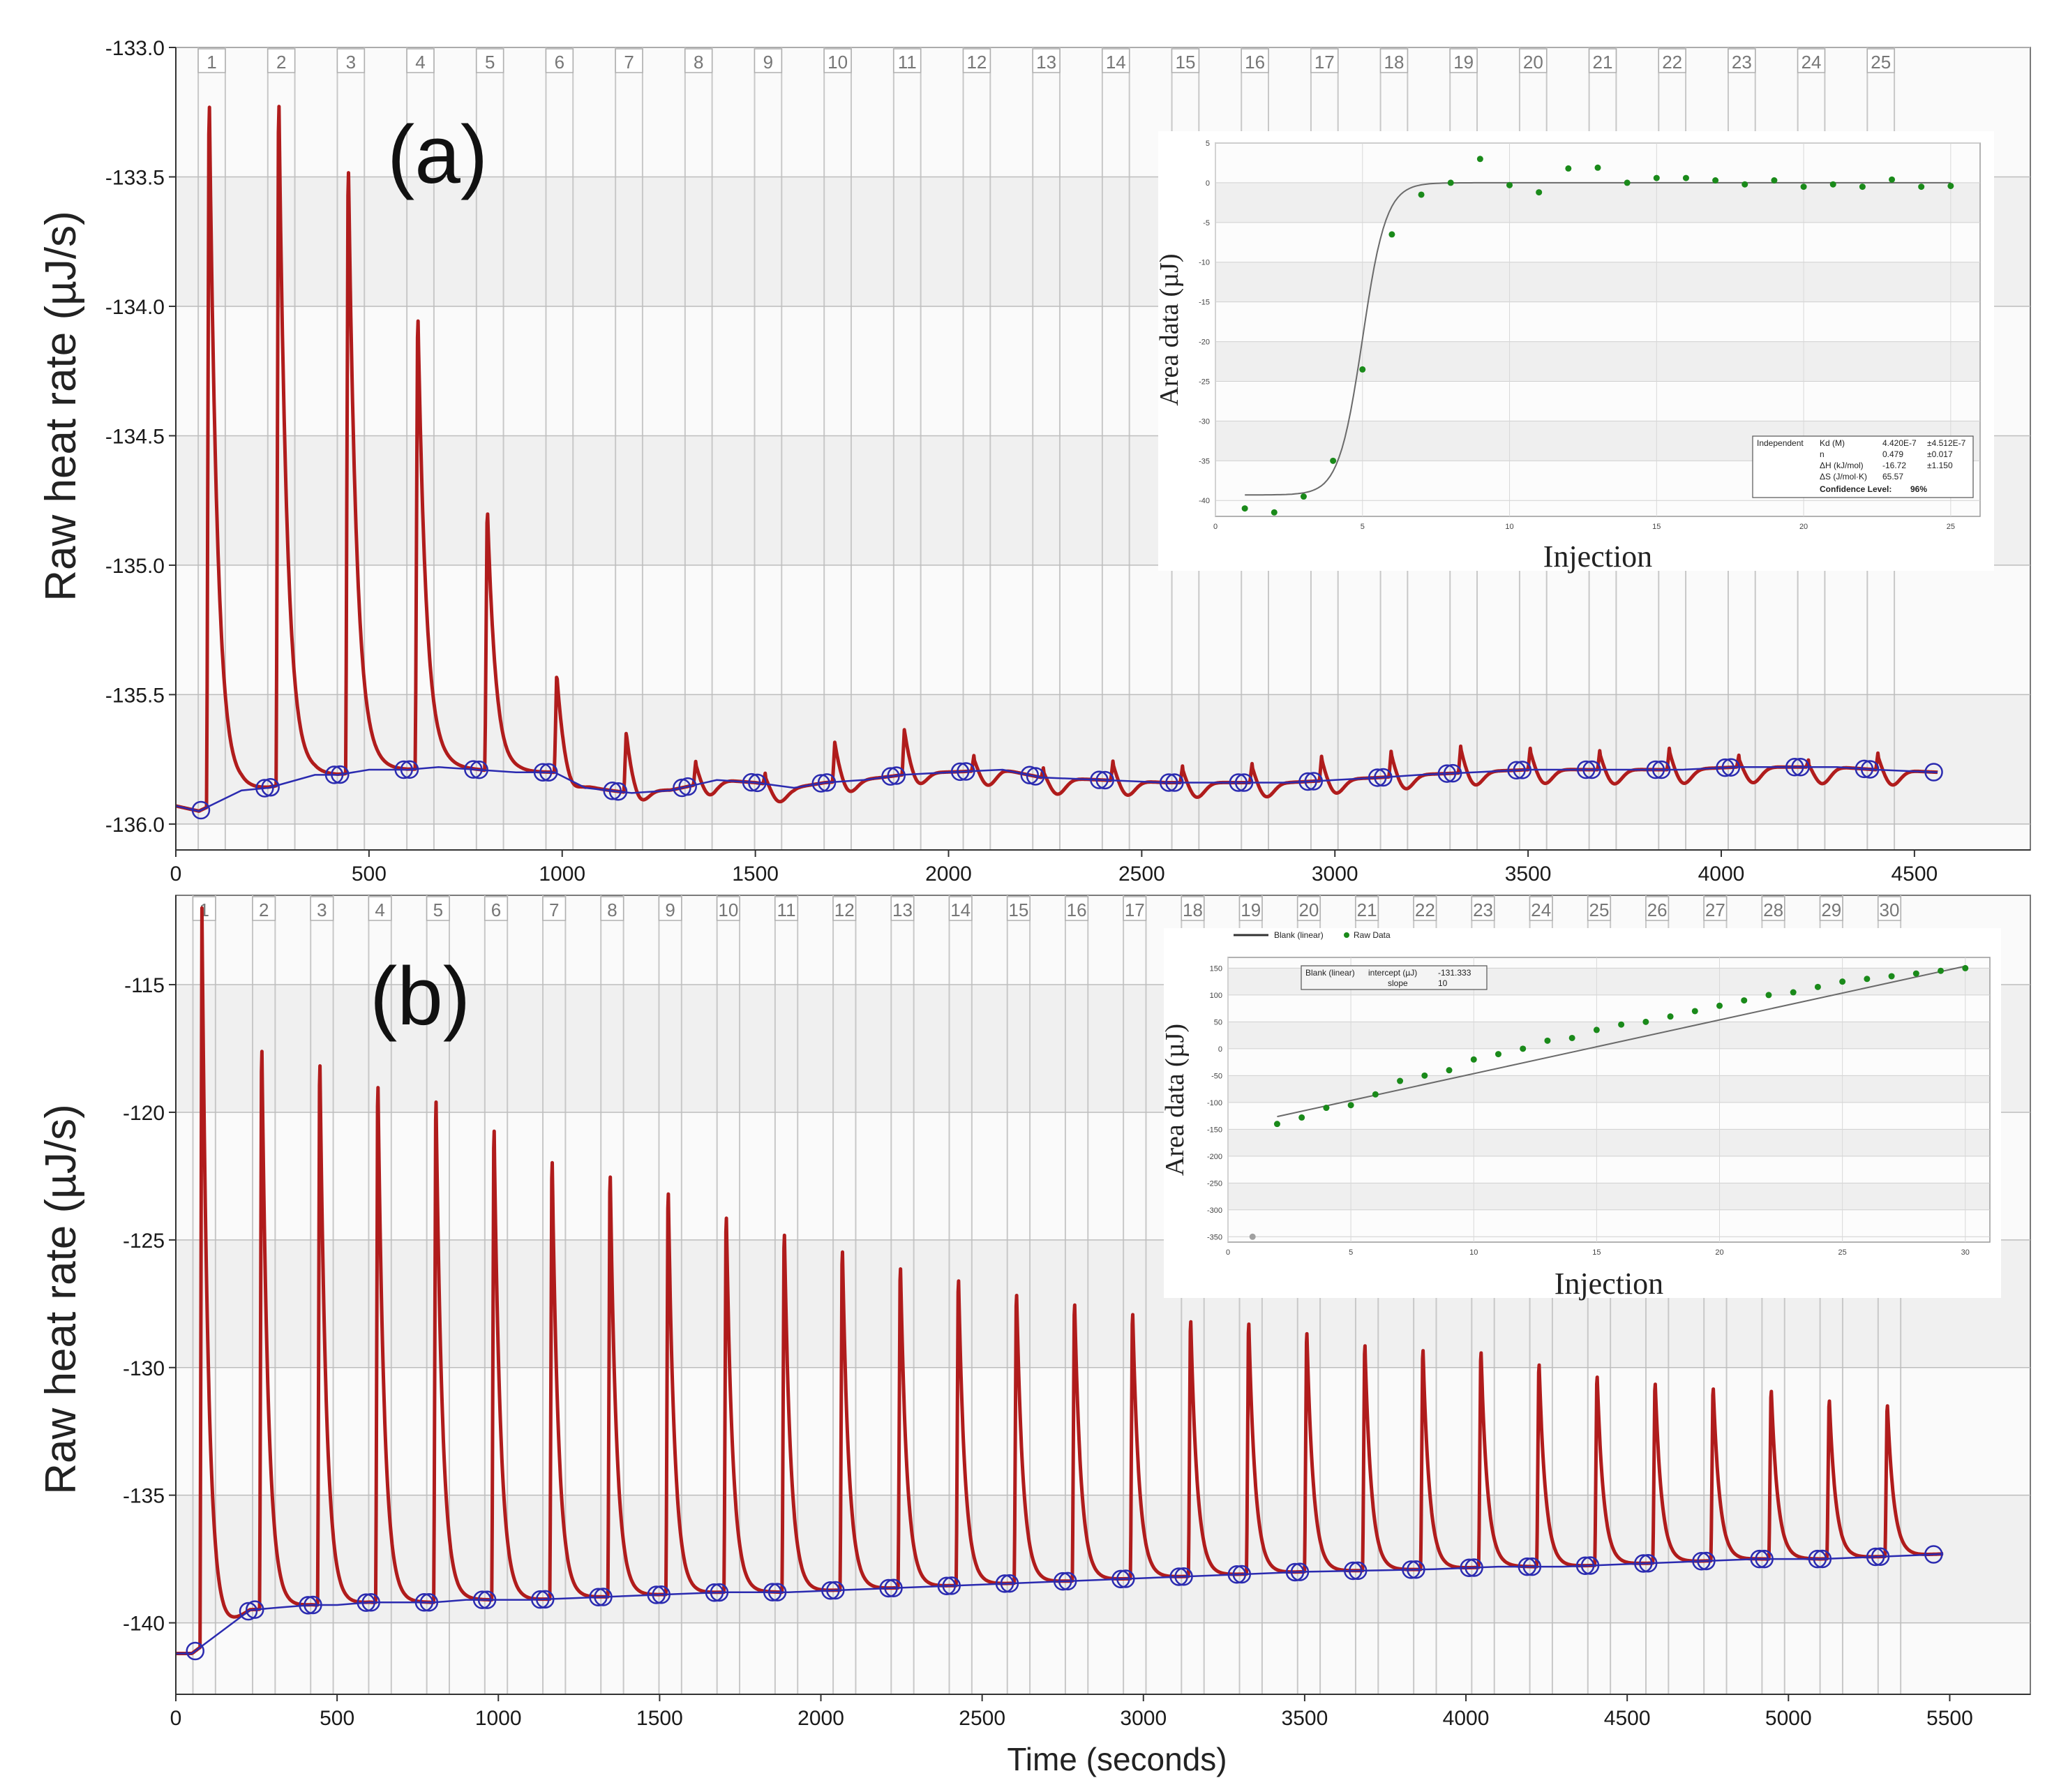 The height and width of the screenshot is (1792, 2045). I want to click on b-injection-number: 9, so click(670, 909).